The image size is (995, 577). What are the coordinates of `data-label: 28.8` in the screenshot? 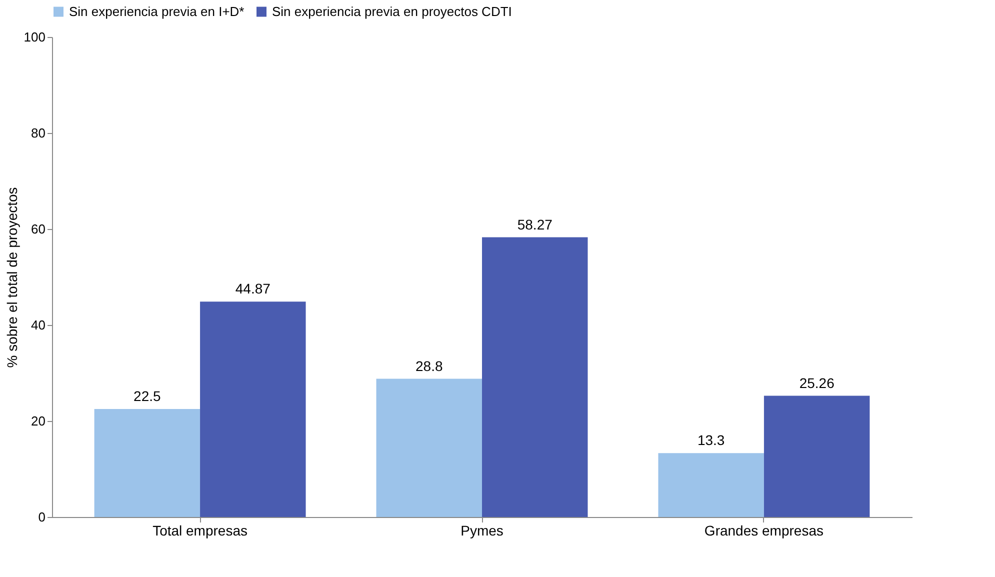 It's located at (429, 366).